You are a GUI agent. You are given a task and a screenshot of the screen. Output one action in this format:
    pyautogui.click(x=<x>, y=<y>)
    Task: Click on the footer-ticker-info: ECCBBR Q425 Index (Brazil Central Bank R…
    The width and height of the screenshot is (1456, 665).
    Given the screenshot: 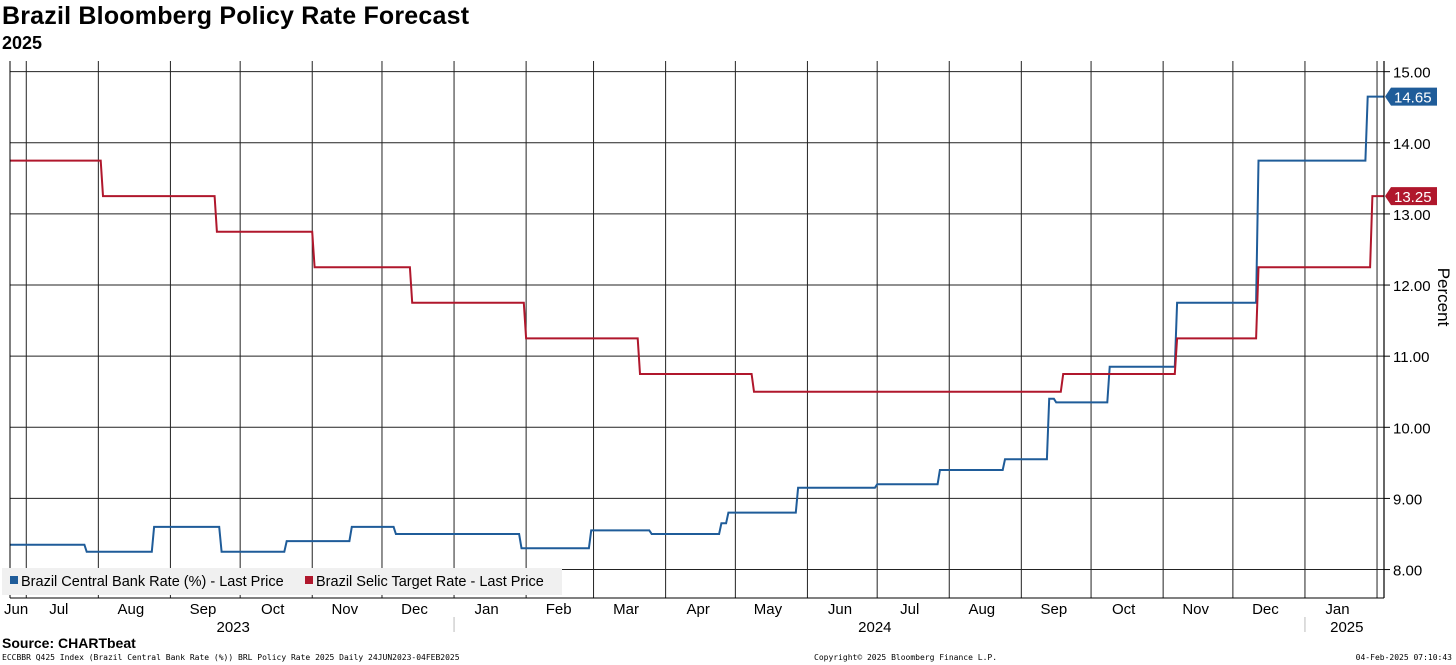 What is the action you would take?
    pyautogui.click(x=231, y=657)
    